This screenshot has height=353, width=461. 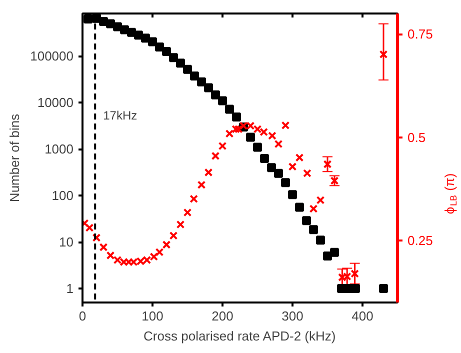 What do you see at coordinates (417, 137) in the screenshot?
I see `y2-tick-label: 0.5` at bounding box center [417, 137].